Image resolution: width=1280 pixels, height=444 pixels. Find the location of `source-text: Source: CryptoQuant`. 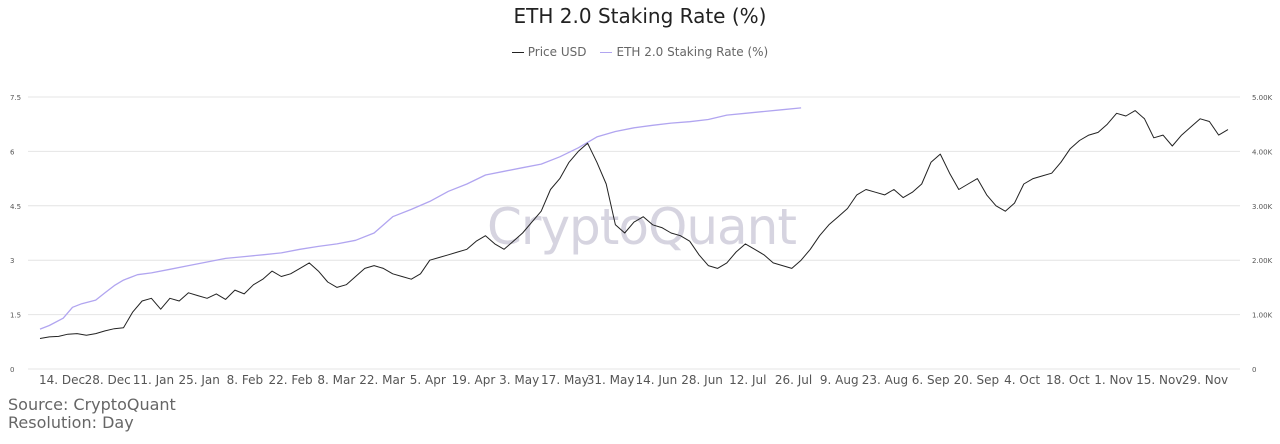

source-text: Source: CryptoQuant is located at coordinates (92, 404).